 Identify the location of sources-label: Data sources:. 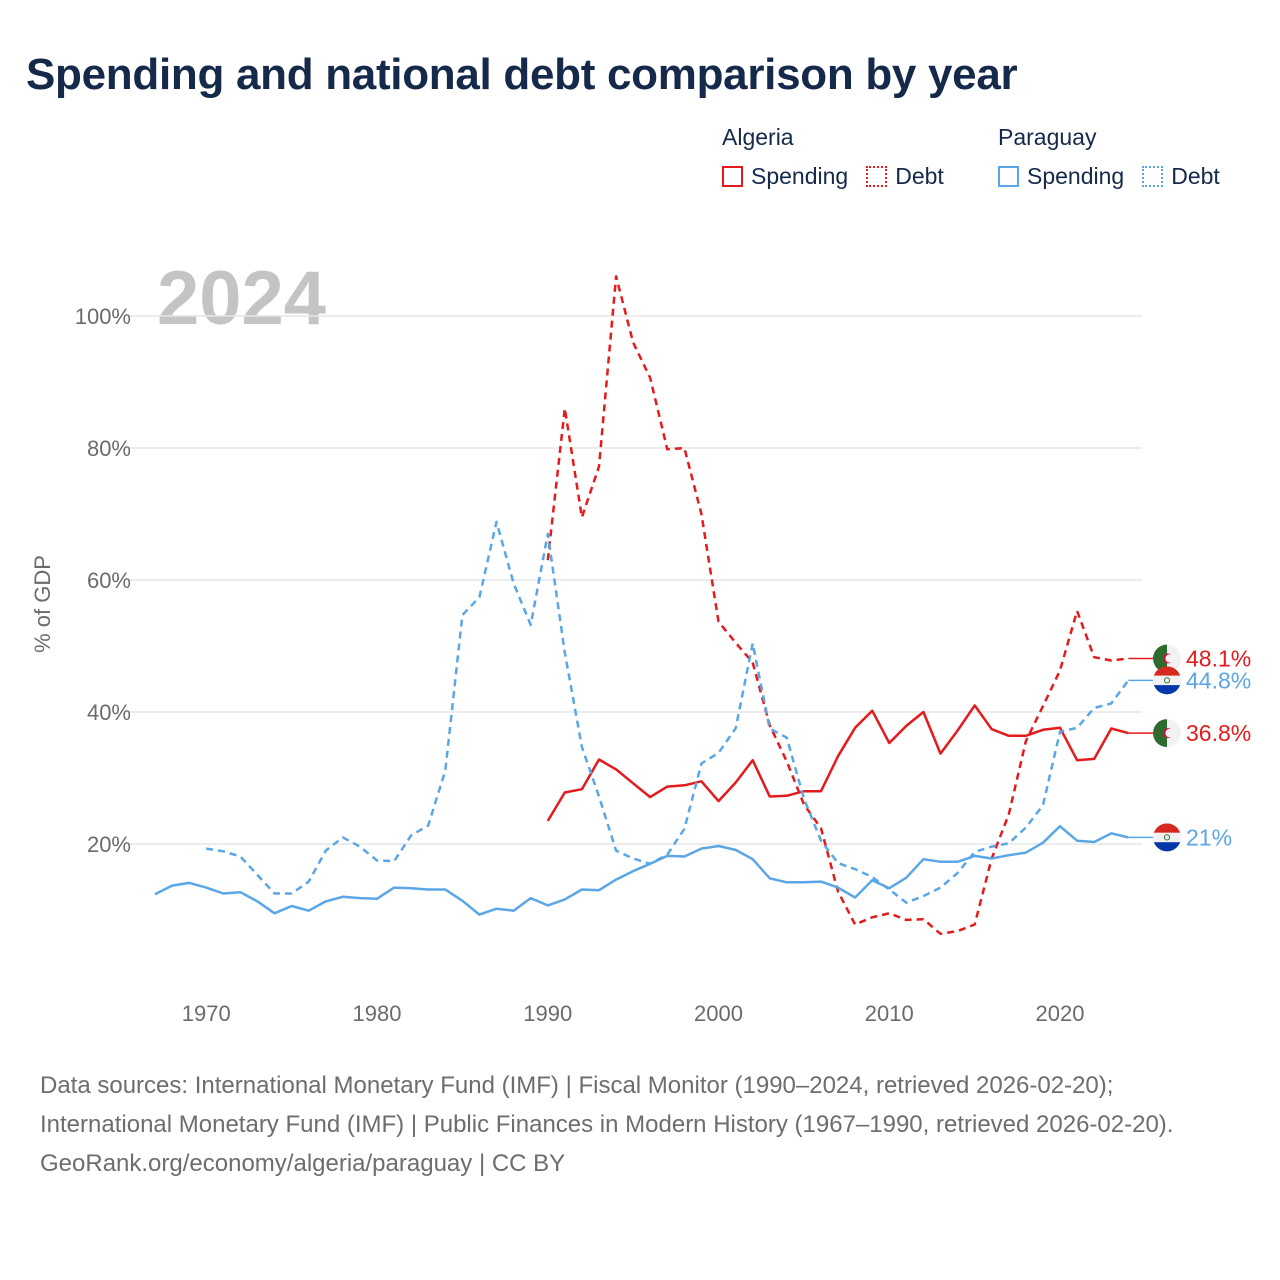
(114, 1085).